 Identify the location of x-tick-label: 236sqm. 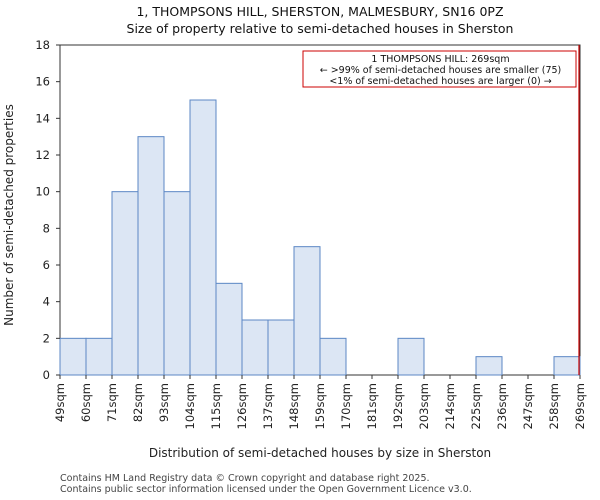
(502, 406).